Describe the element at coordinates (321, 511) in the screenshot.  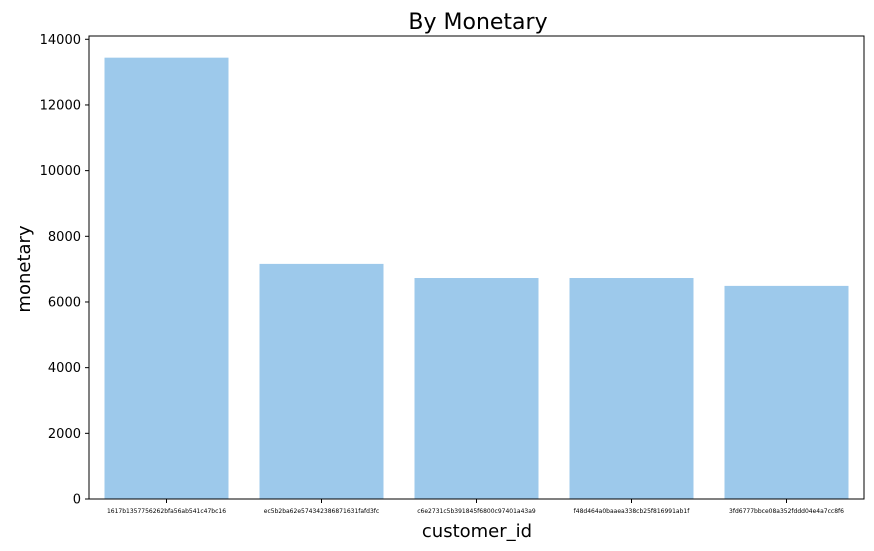
I see `x-tick-label: ec5b2ba62e574342386871631fafd3fc` at that location.